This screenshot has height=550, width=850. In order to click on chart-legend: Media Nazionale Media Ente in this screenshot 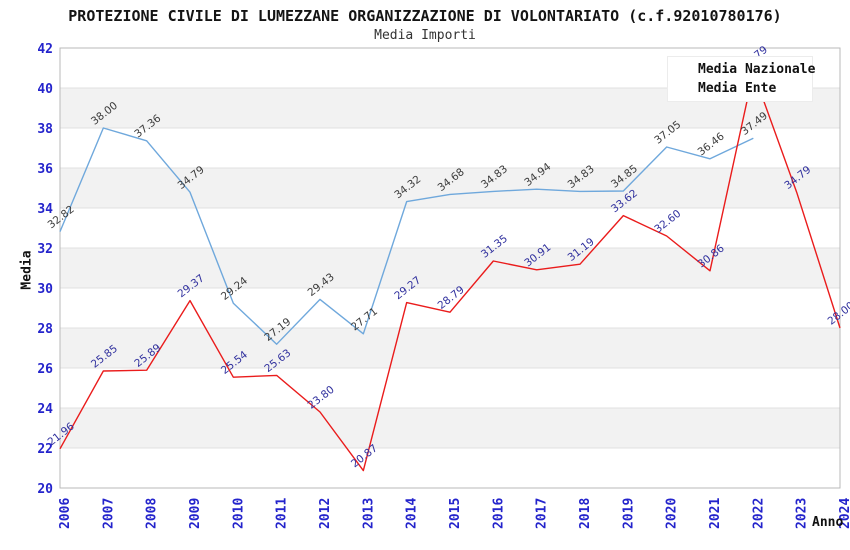, I will do `click(741, 79)`.